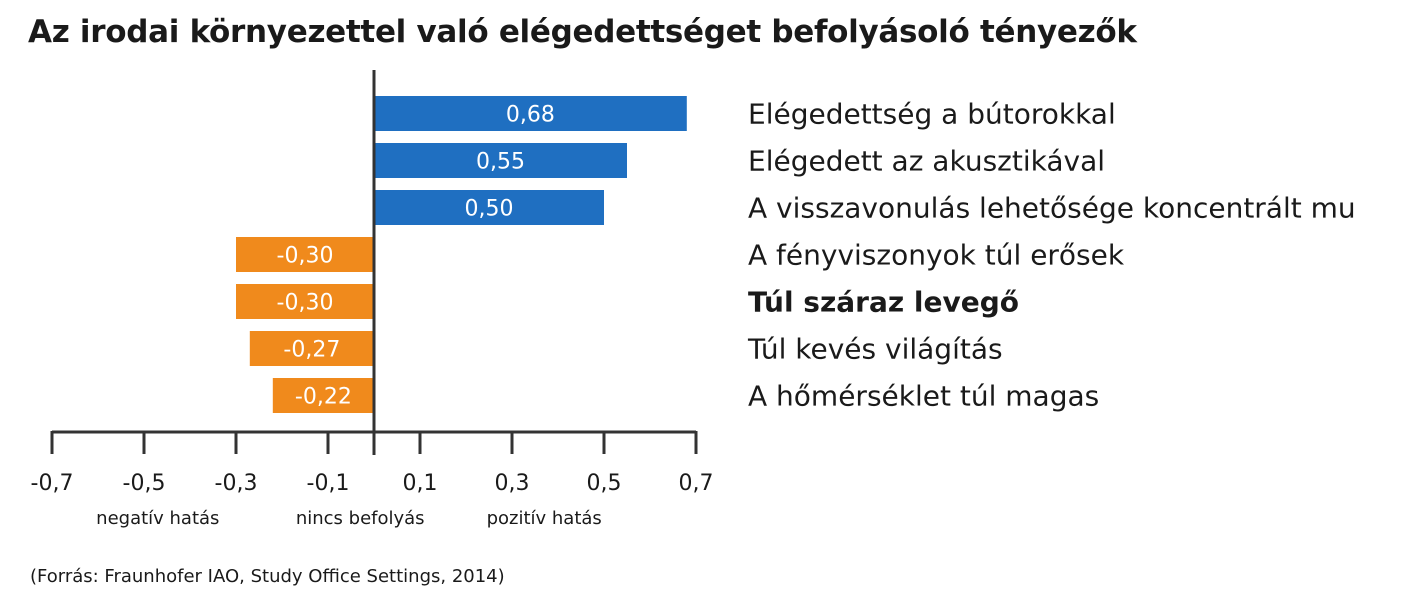  What do you see at coordinates (52, 483) in the screenshot?
I see `x-tick-label: -0,7` at bounding box center [52, 483].